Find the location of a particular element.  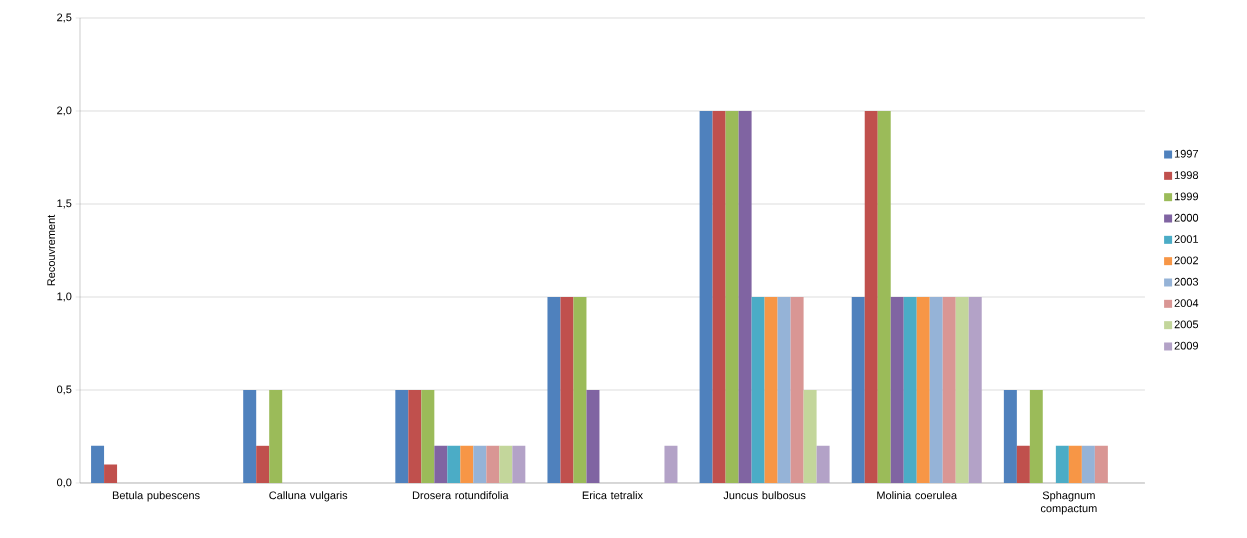

legend-label: 2003 is located at coordinates (1186, 281).